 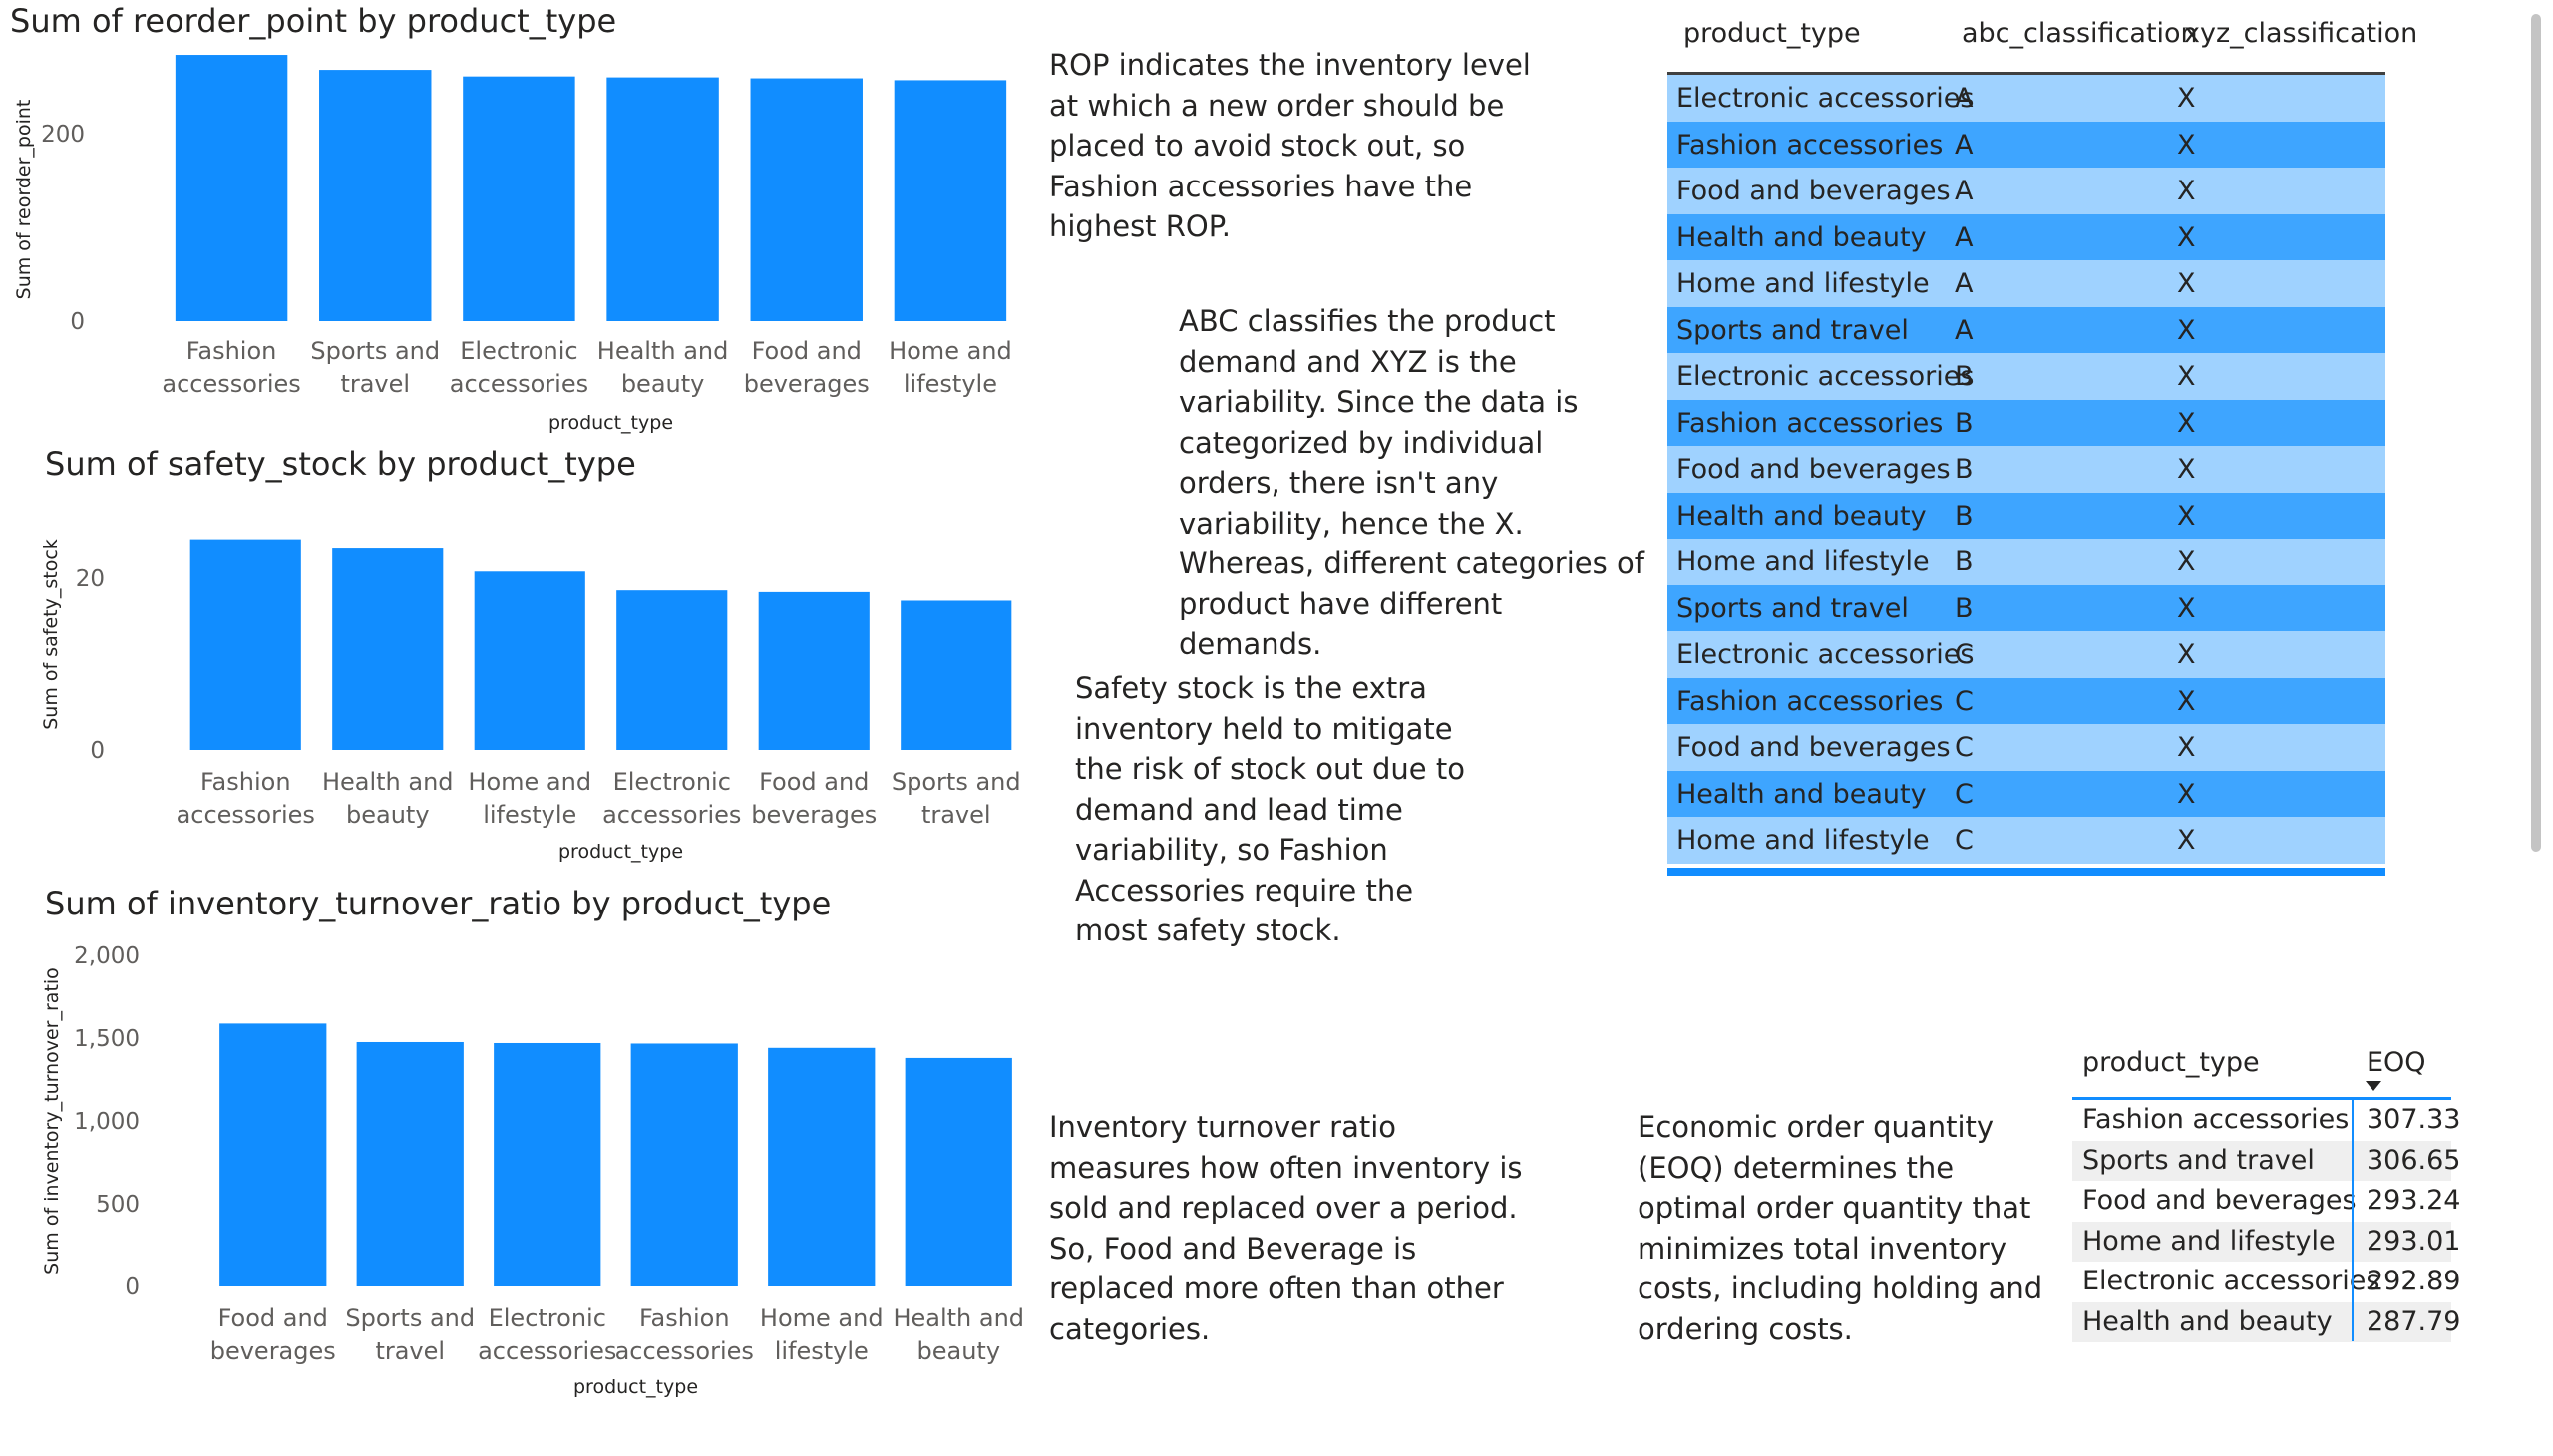 What do you see at coordinates (957, 798) in the screenshot?
I see `x-tick-label: Sports and travel` at bounding box center [957, 798].